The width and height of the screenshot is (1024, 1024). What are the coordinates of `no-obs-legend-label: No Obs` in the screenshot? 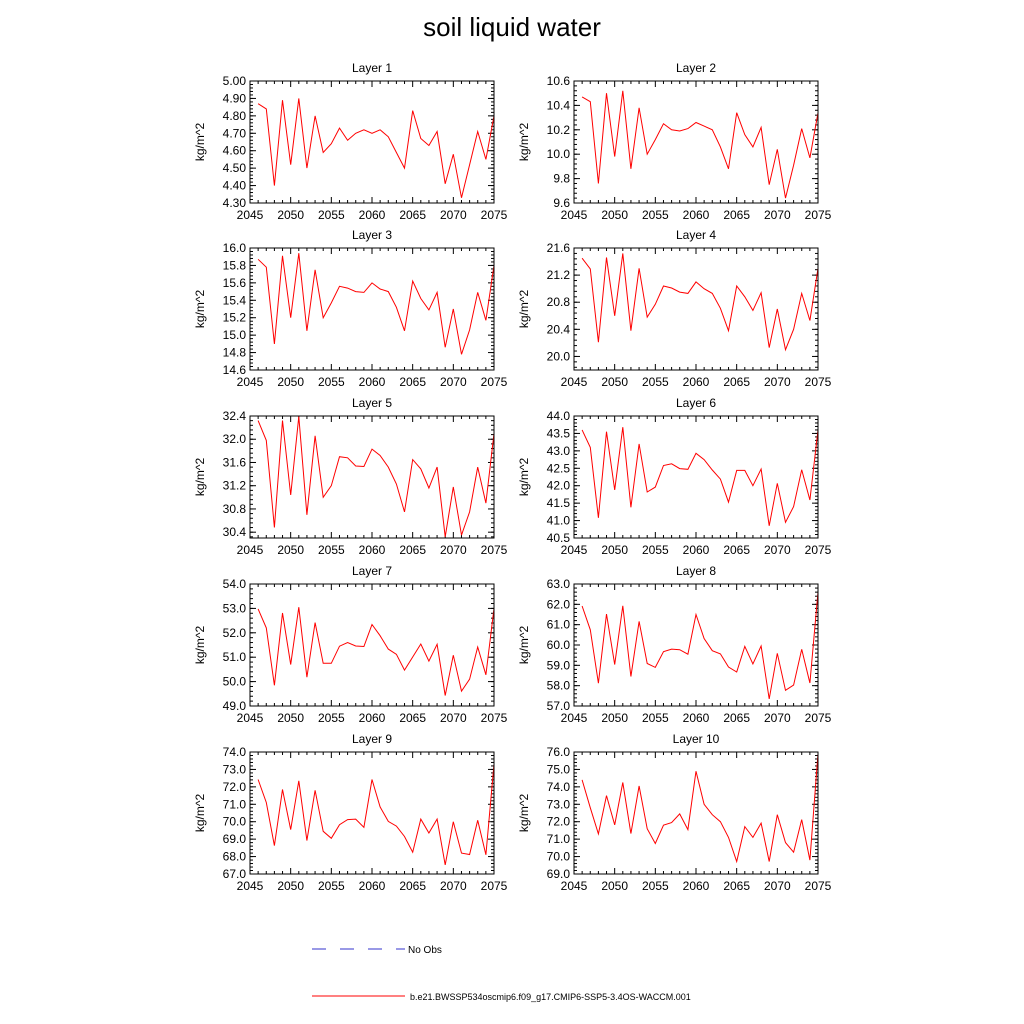 It's located at (425, 950).